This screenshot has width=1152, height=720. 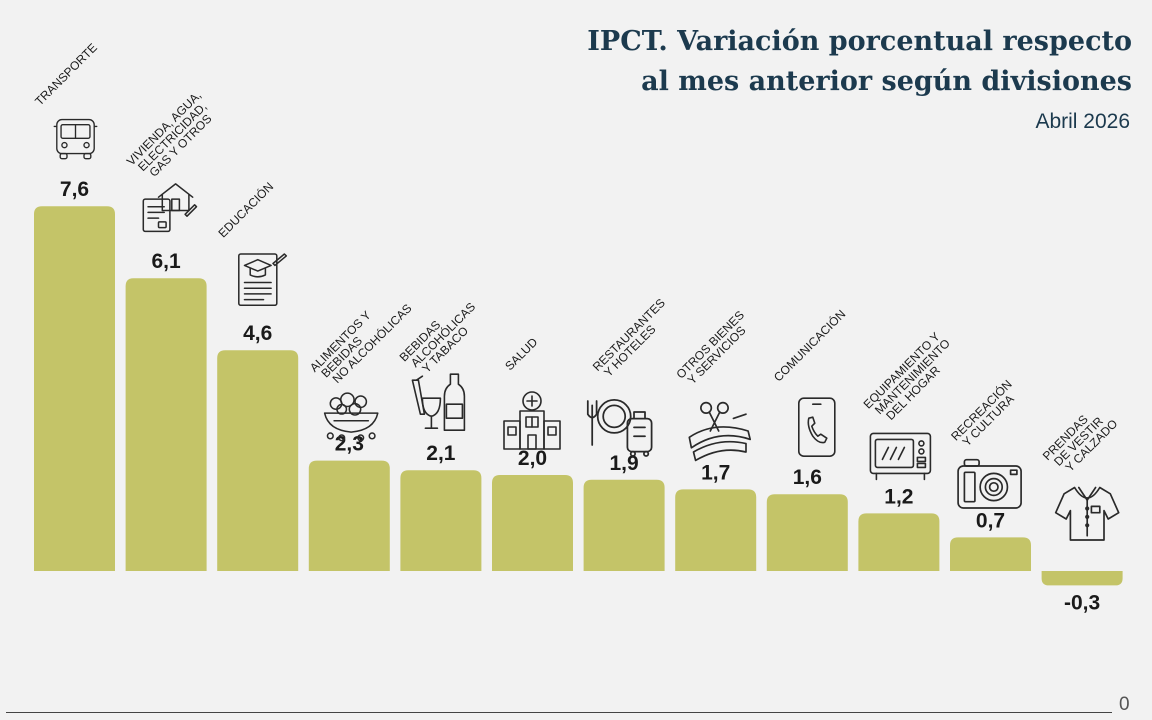 I want to click on category-label-9: COMUNICACIÓN, so click(x=809, y=345).